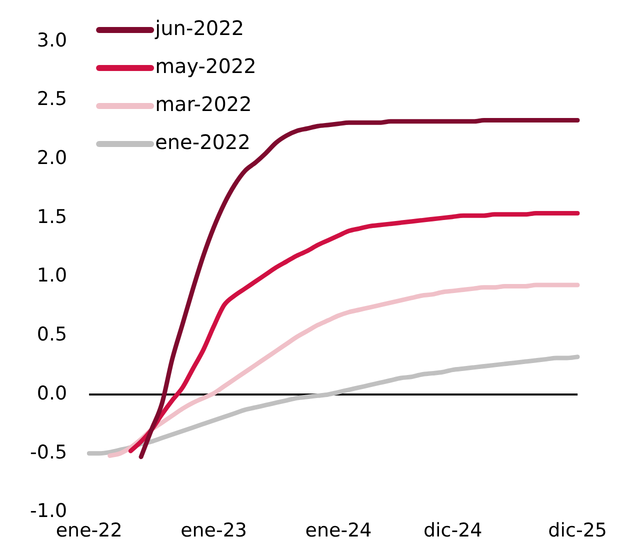 The width and height of the screenshot is (623, 559). What do you see at coordinates (199, 28) in the screenshot?
I see `legend-label: jun-2022` at bounding box center [199, 28].